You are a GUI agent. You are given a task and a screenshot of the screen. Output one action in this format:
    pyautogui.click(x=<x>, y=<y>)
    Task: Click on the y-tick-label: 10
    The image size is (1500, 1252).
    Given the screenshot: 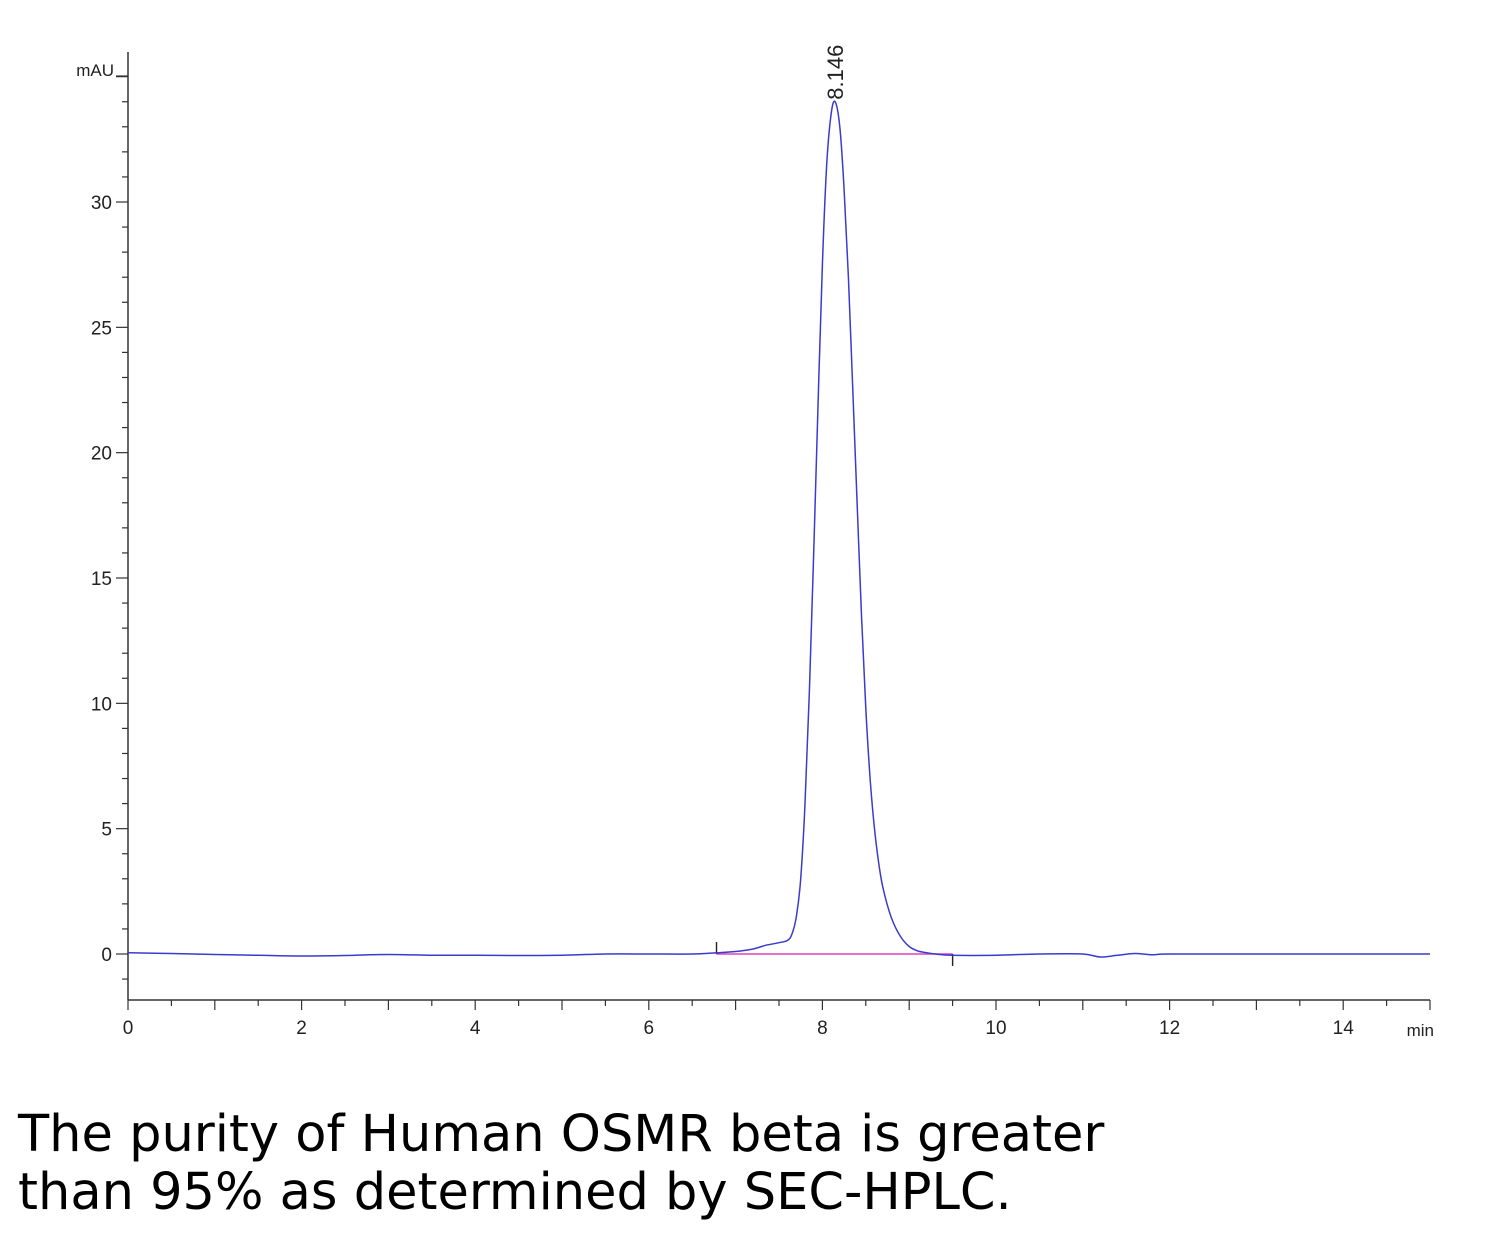 What is the action you would take?
    pyautogui.click(x=101, y=704)
    